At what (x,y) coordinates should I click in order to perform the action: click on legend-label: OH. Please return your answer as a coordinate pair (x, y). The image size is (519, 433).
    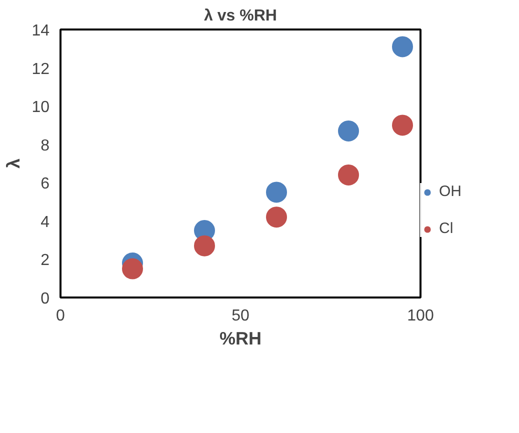
    Looking at the image, I should click on (450, 191).